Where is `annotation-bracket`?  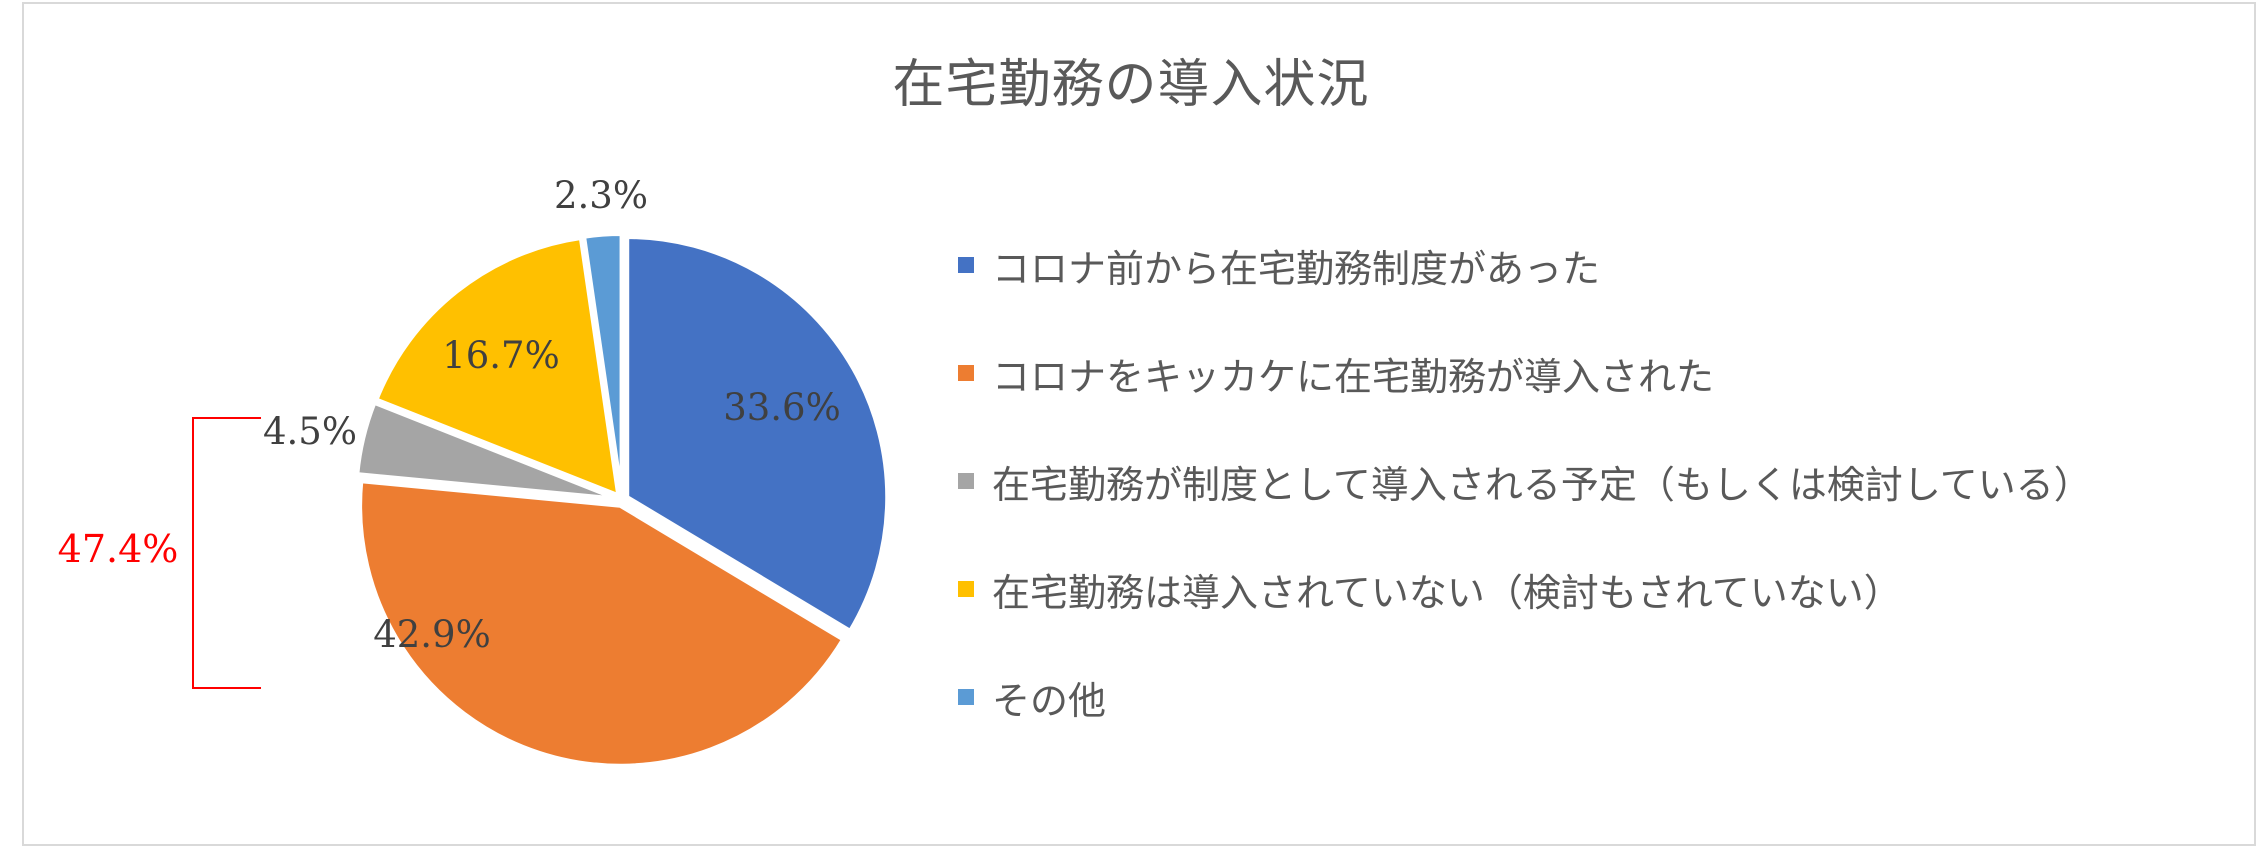
annotation-bracket is located at coordinates (226, 553).